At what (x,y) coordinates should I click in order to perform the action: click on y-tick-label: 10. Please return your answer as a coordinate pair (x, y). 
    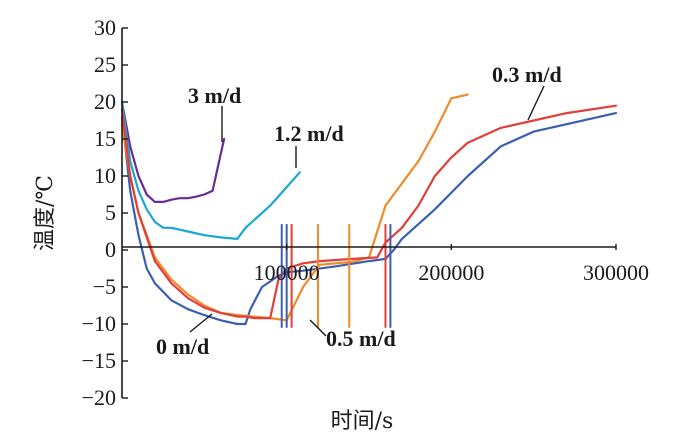
    Looking at the image, I should click on (105, 175).